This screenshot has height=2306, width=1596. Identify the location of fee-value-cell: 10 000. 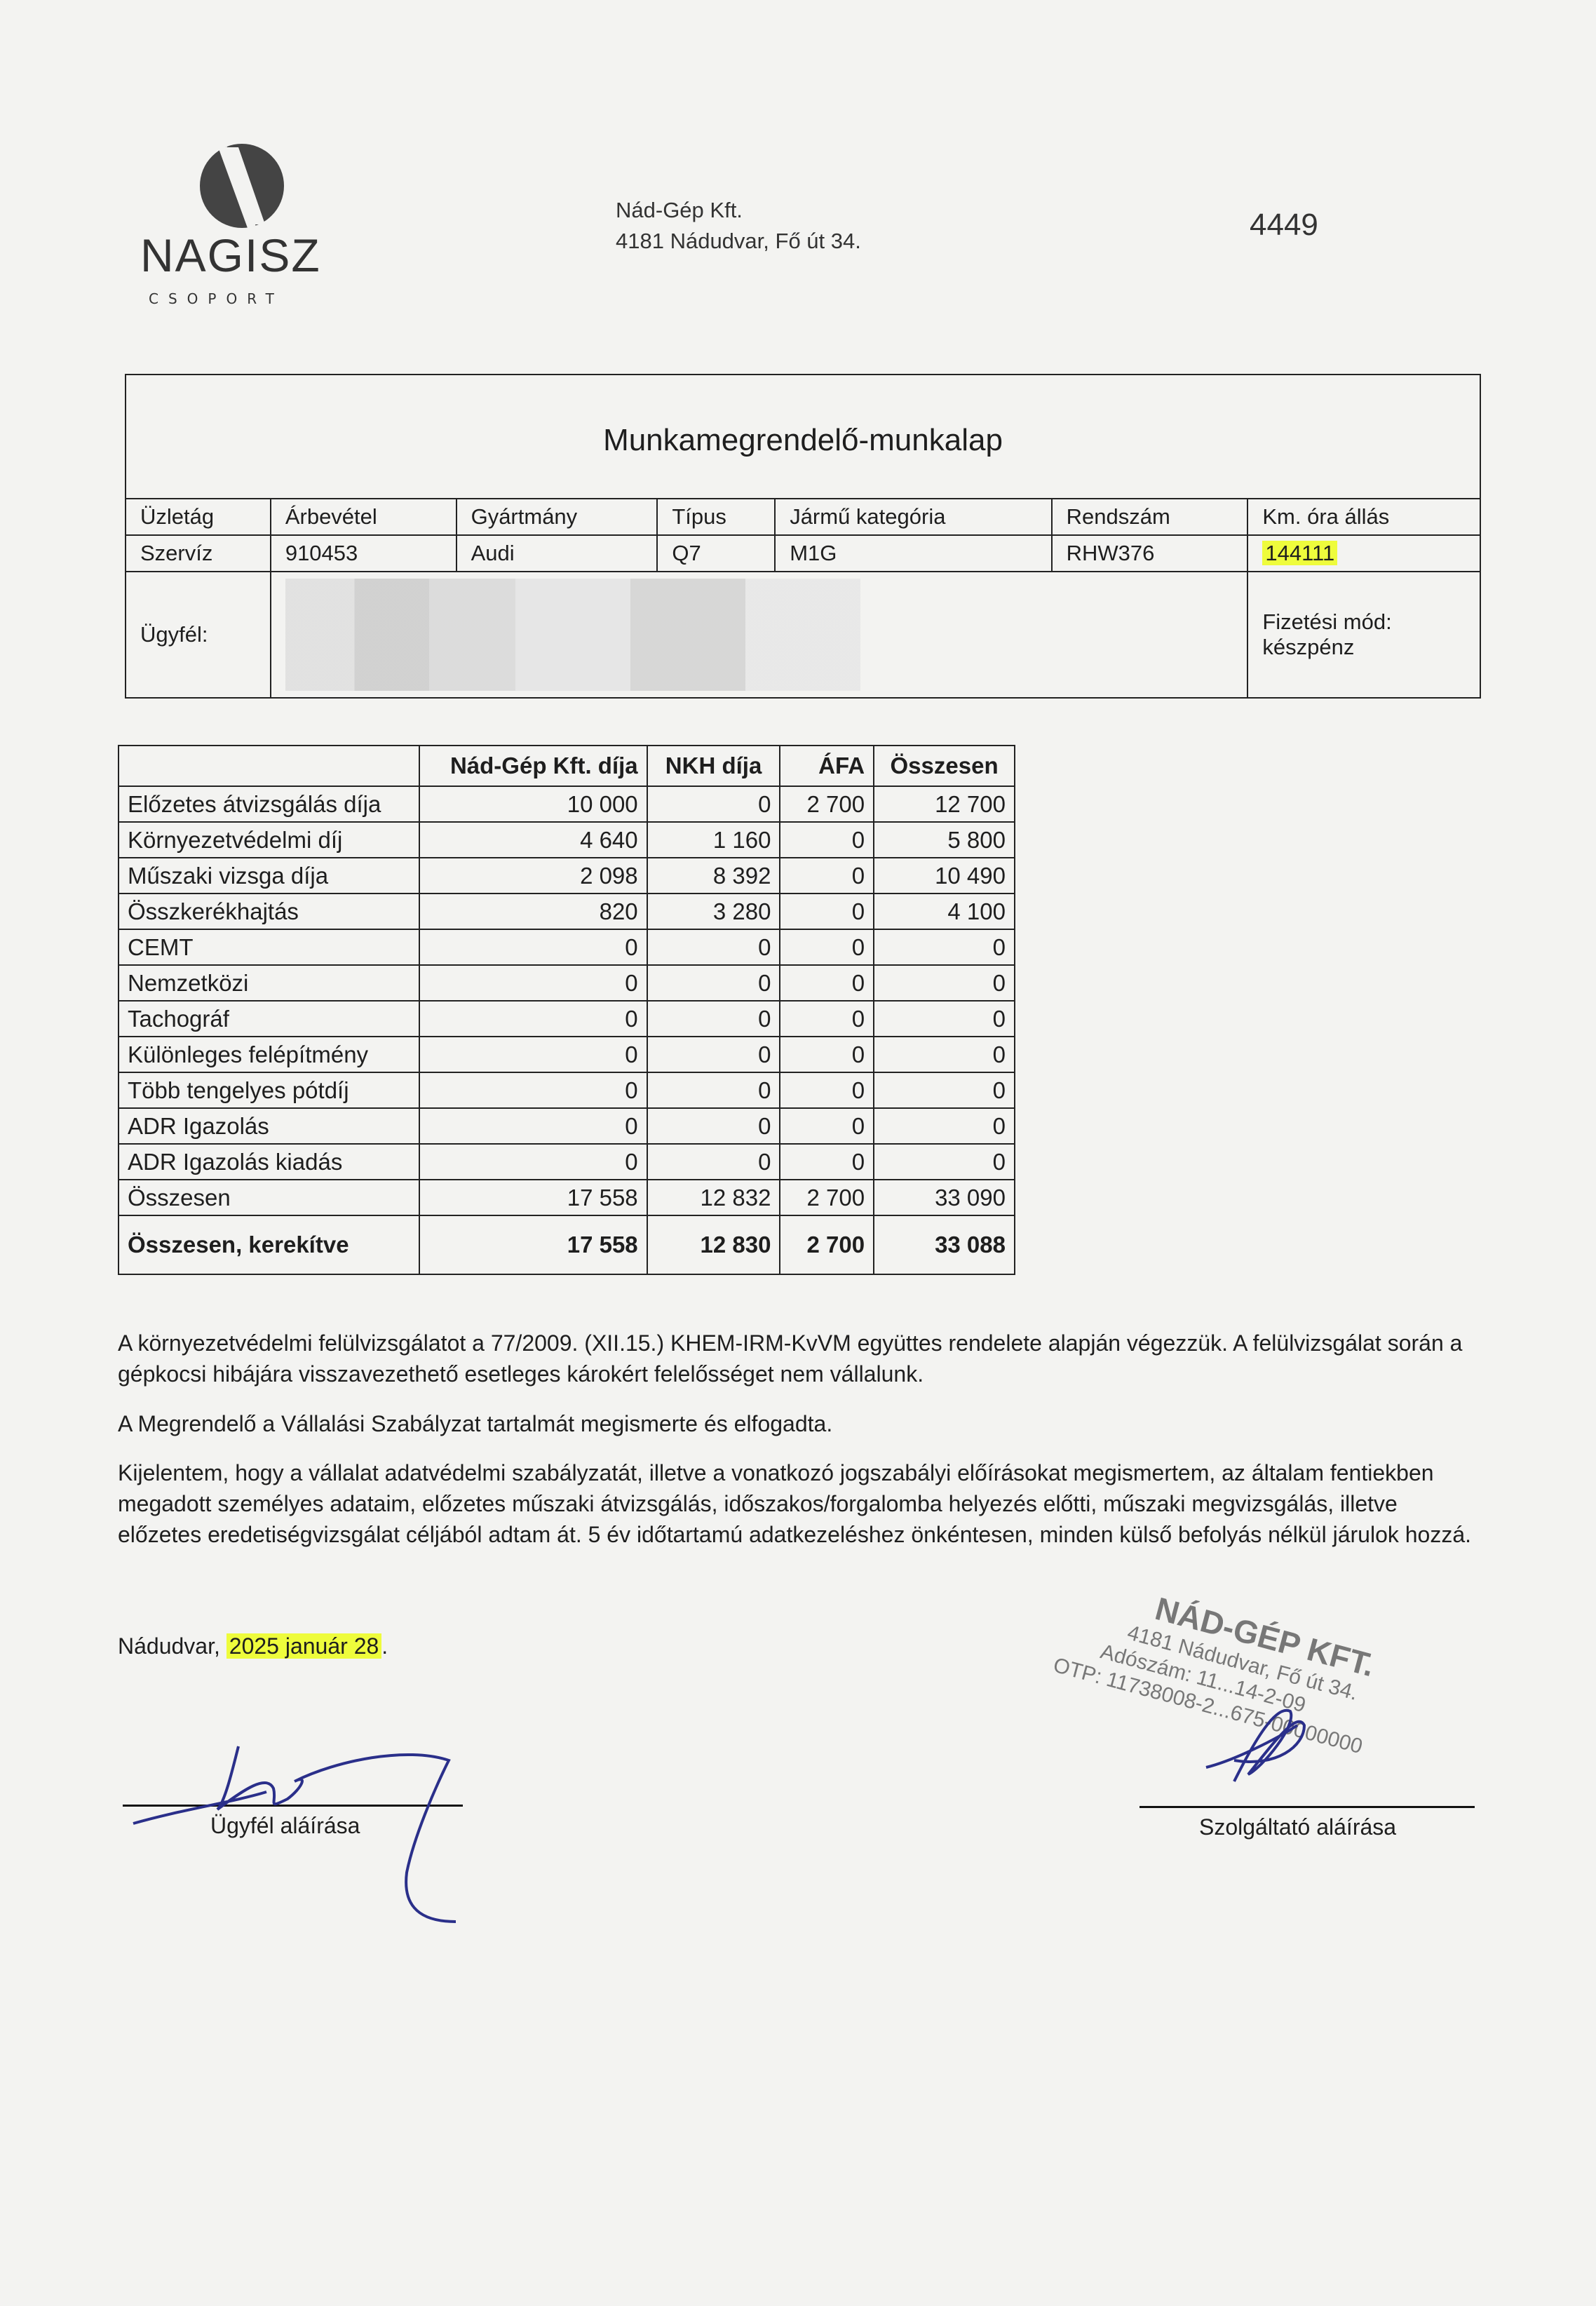
(533, 804).